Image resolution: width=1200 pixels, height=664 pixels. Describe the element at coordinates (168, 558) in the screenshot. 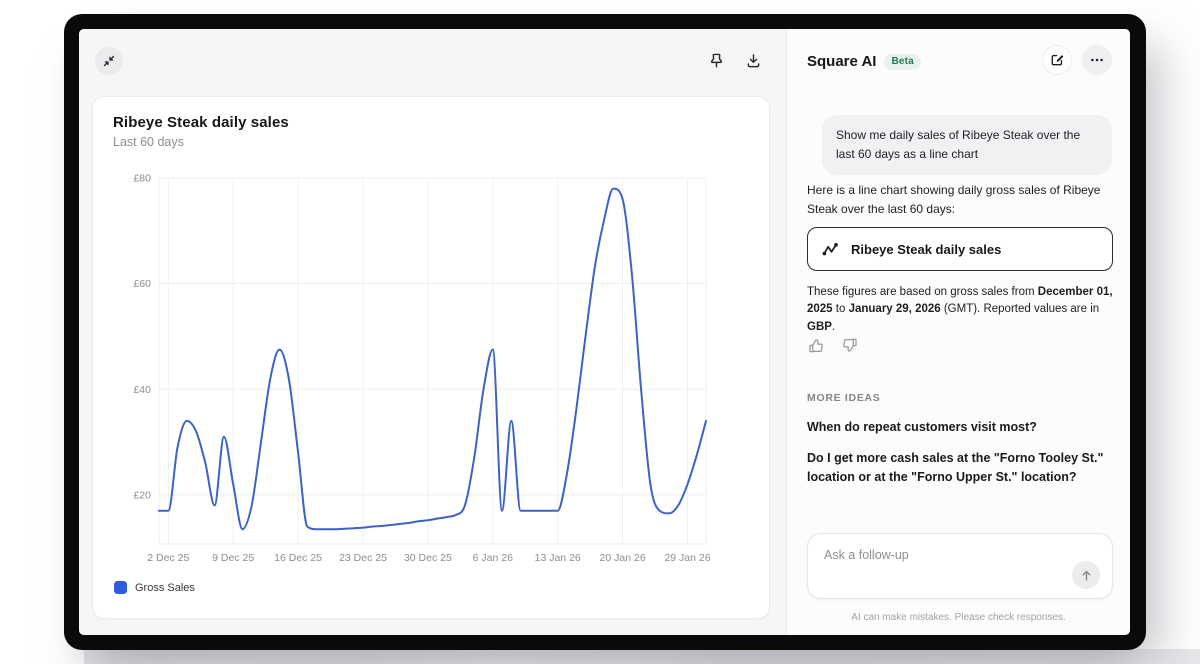

I see `svg-text: 2 Dec 25` at that location.